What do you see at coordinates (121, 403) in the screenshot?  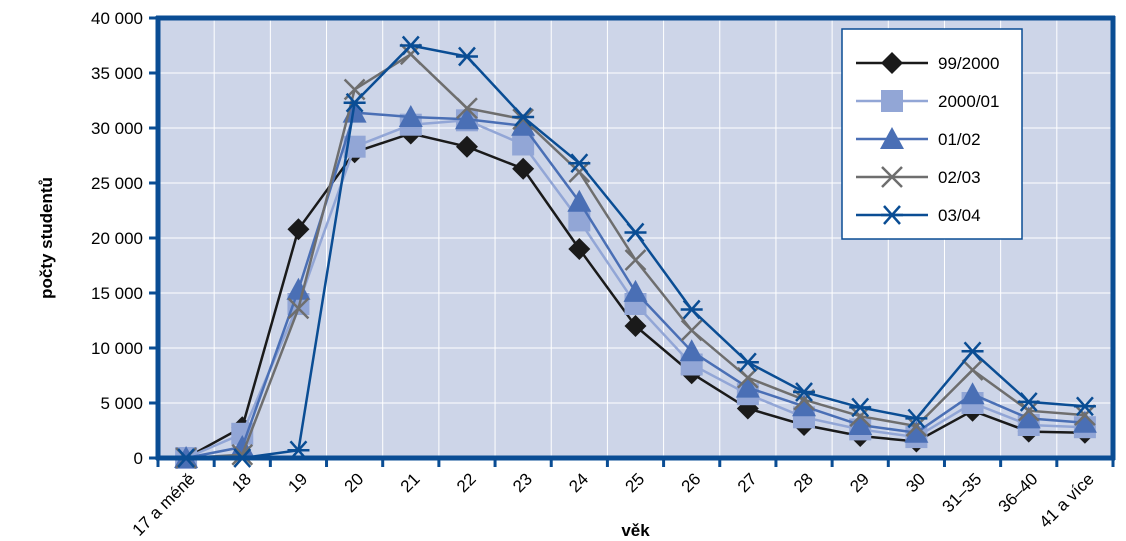 I see `y-tick-label: 5 000` at bounding box center [121, 403].